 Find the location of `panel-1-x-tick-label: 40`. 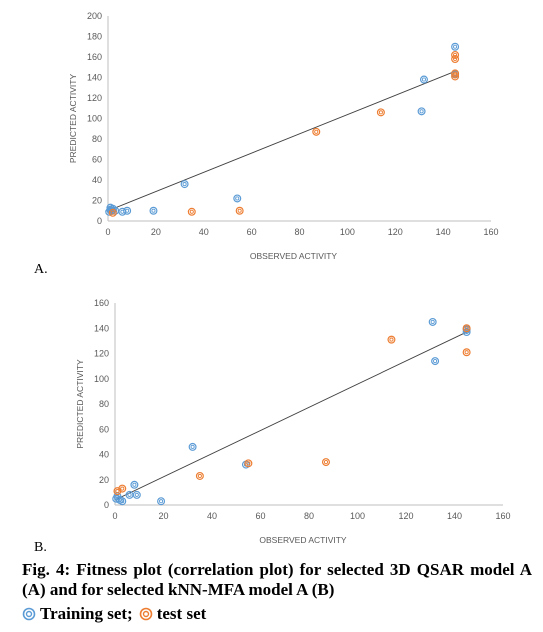

panel-1-x-tick-label: 40 is located at coordinates (212, 516).